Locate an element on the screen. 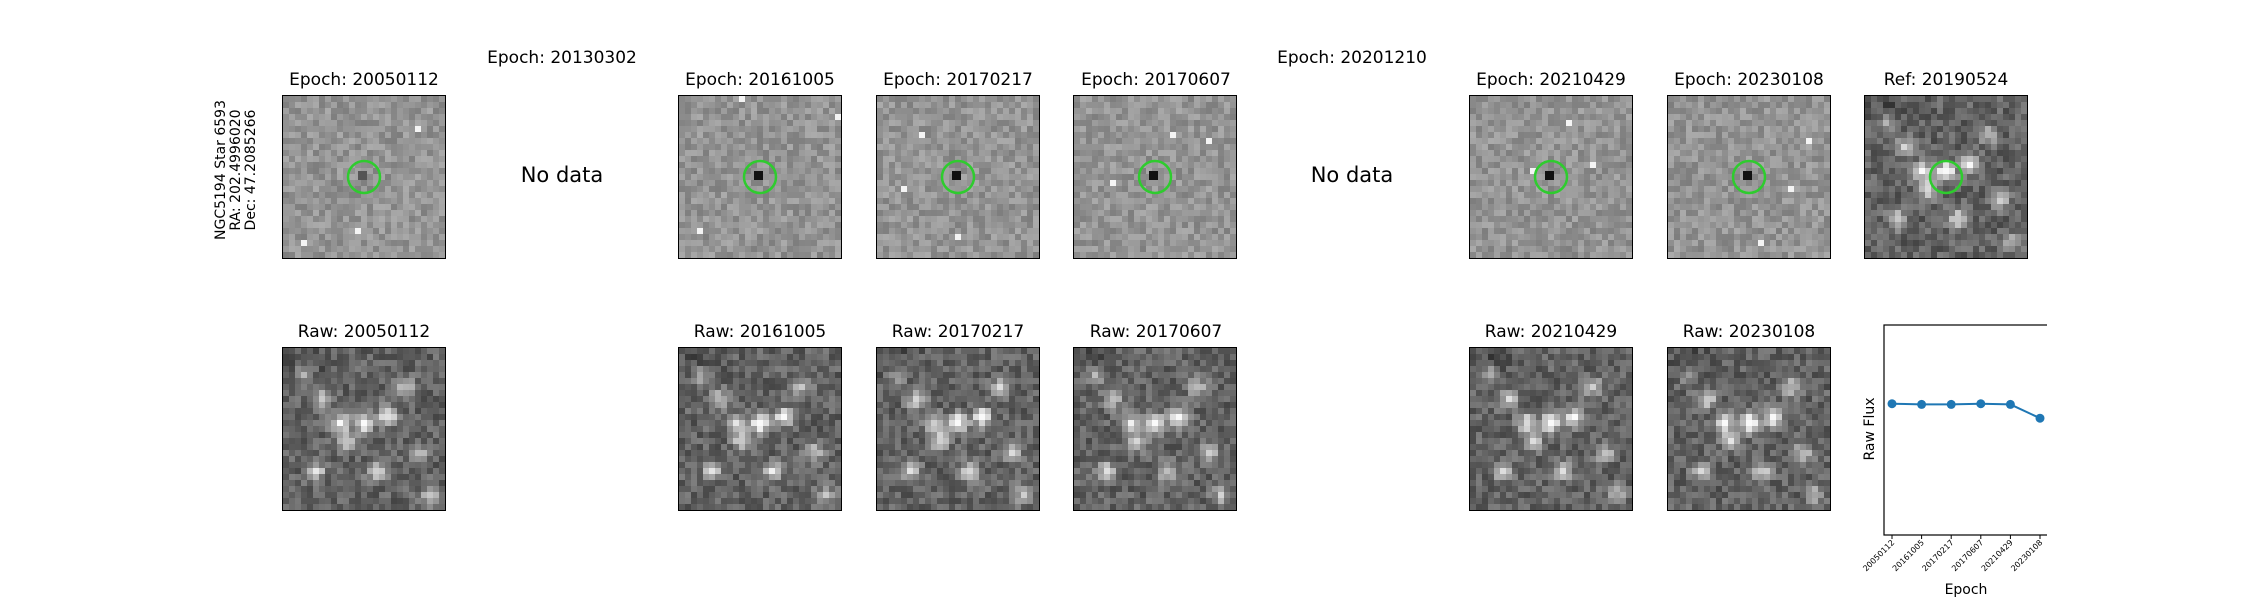 This screenshot has height=600, width=2250. ref-title: Ref: 20190524 is located at coordinates (1946, 80).